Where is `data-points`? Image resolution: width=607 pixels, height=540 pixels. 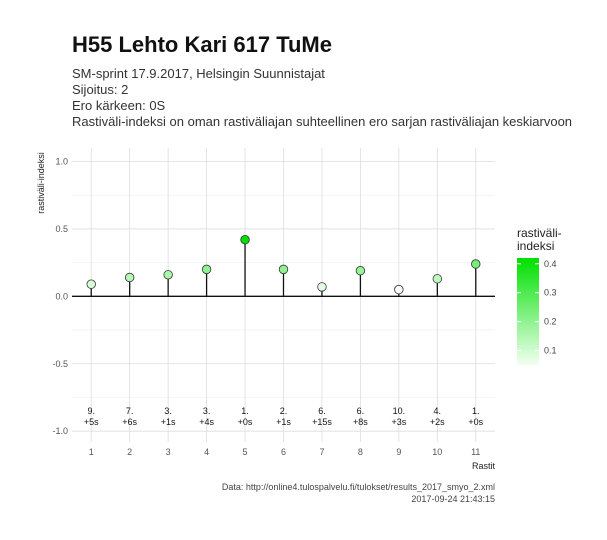
data-points is located at coordinates (283, 265).